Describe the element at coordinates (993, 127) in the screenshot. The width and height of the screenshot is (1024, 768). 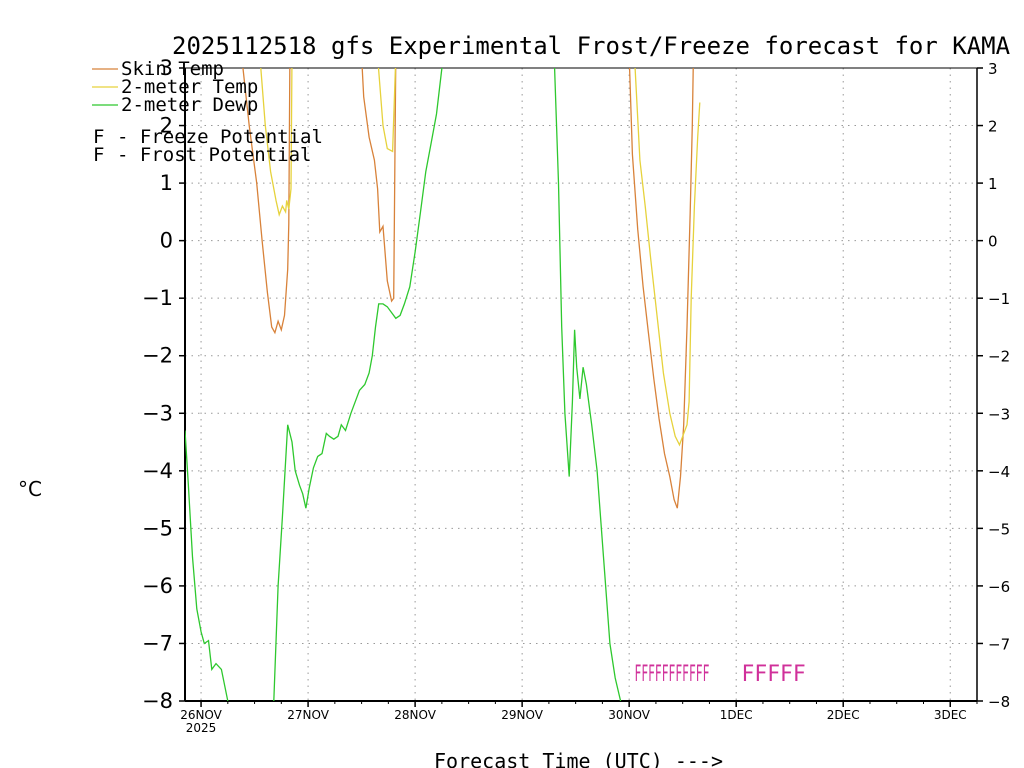
I see `y-tick-label-right: 2` at that location.